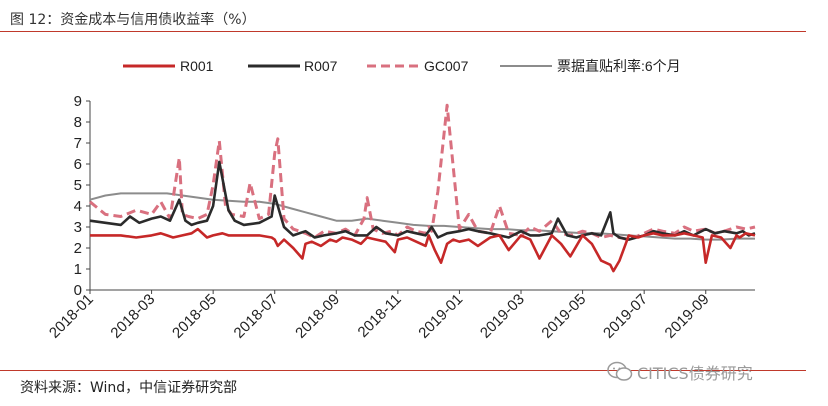 The height and width of the screenshot is (406, 828). I want to click on y-tick-label: 4, so click(78, 206).